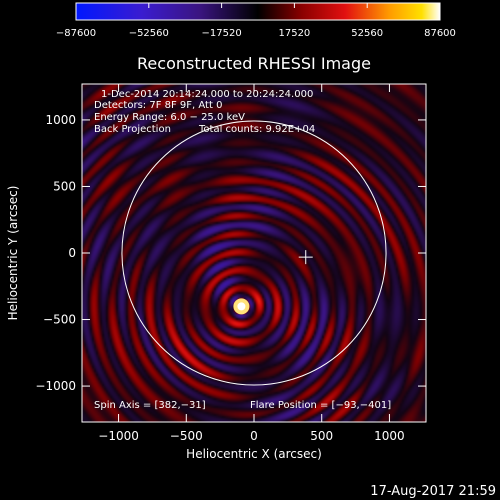 Image resolution: width=500 pixels, height=500 pixels. Describe the element at coordinates (254, 454) in the screenshot. I see `x-axis-label: Heliocentric X (arcsec)` at that location.